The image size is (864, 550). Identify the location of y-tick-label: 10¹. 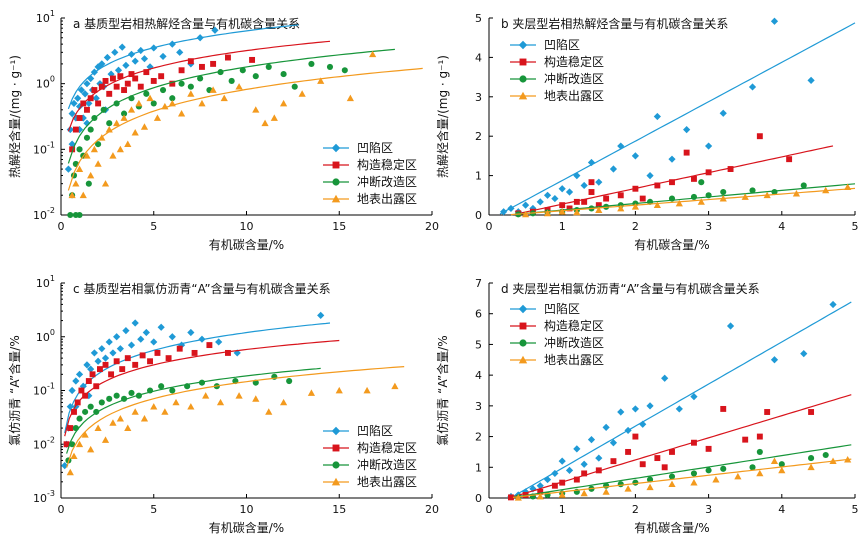
(45, 17).